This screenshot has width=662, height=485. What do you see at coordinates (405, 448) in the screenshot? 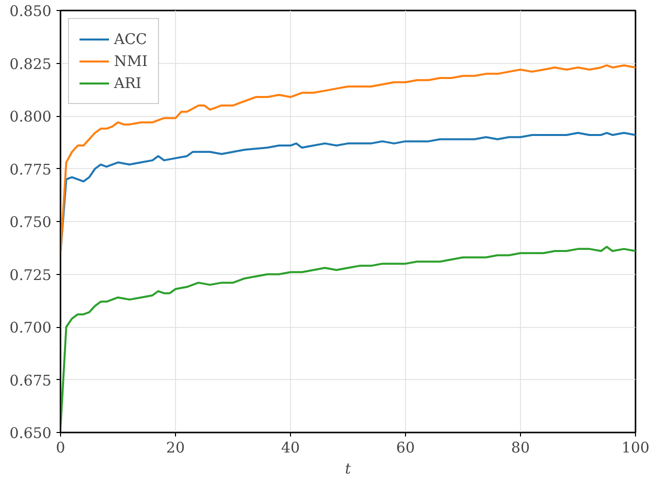
I see `x-tick-label: 60` at bounding box center [405, 448].